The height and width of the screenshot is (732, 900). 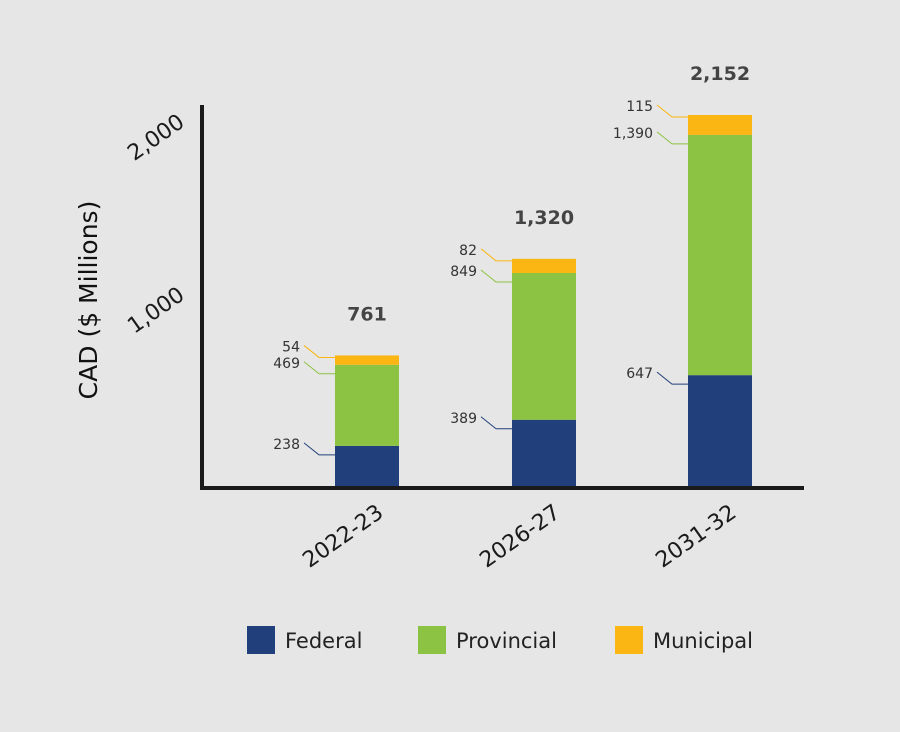 I want to click on segment-label-provincial-2031-32: 1,390, so click(x=633, y=134).